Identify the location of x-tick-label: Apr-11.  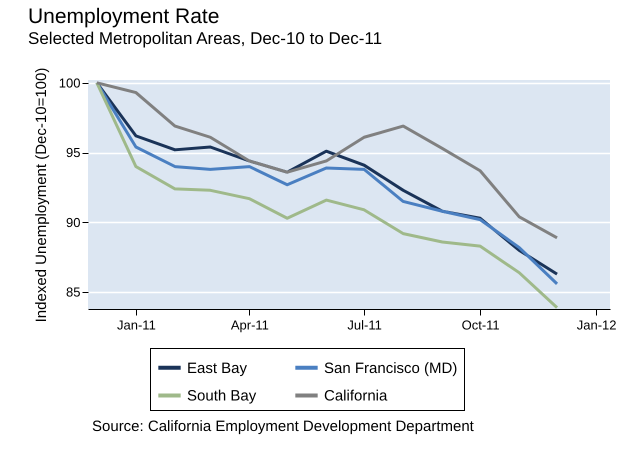
(249, 325).